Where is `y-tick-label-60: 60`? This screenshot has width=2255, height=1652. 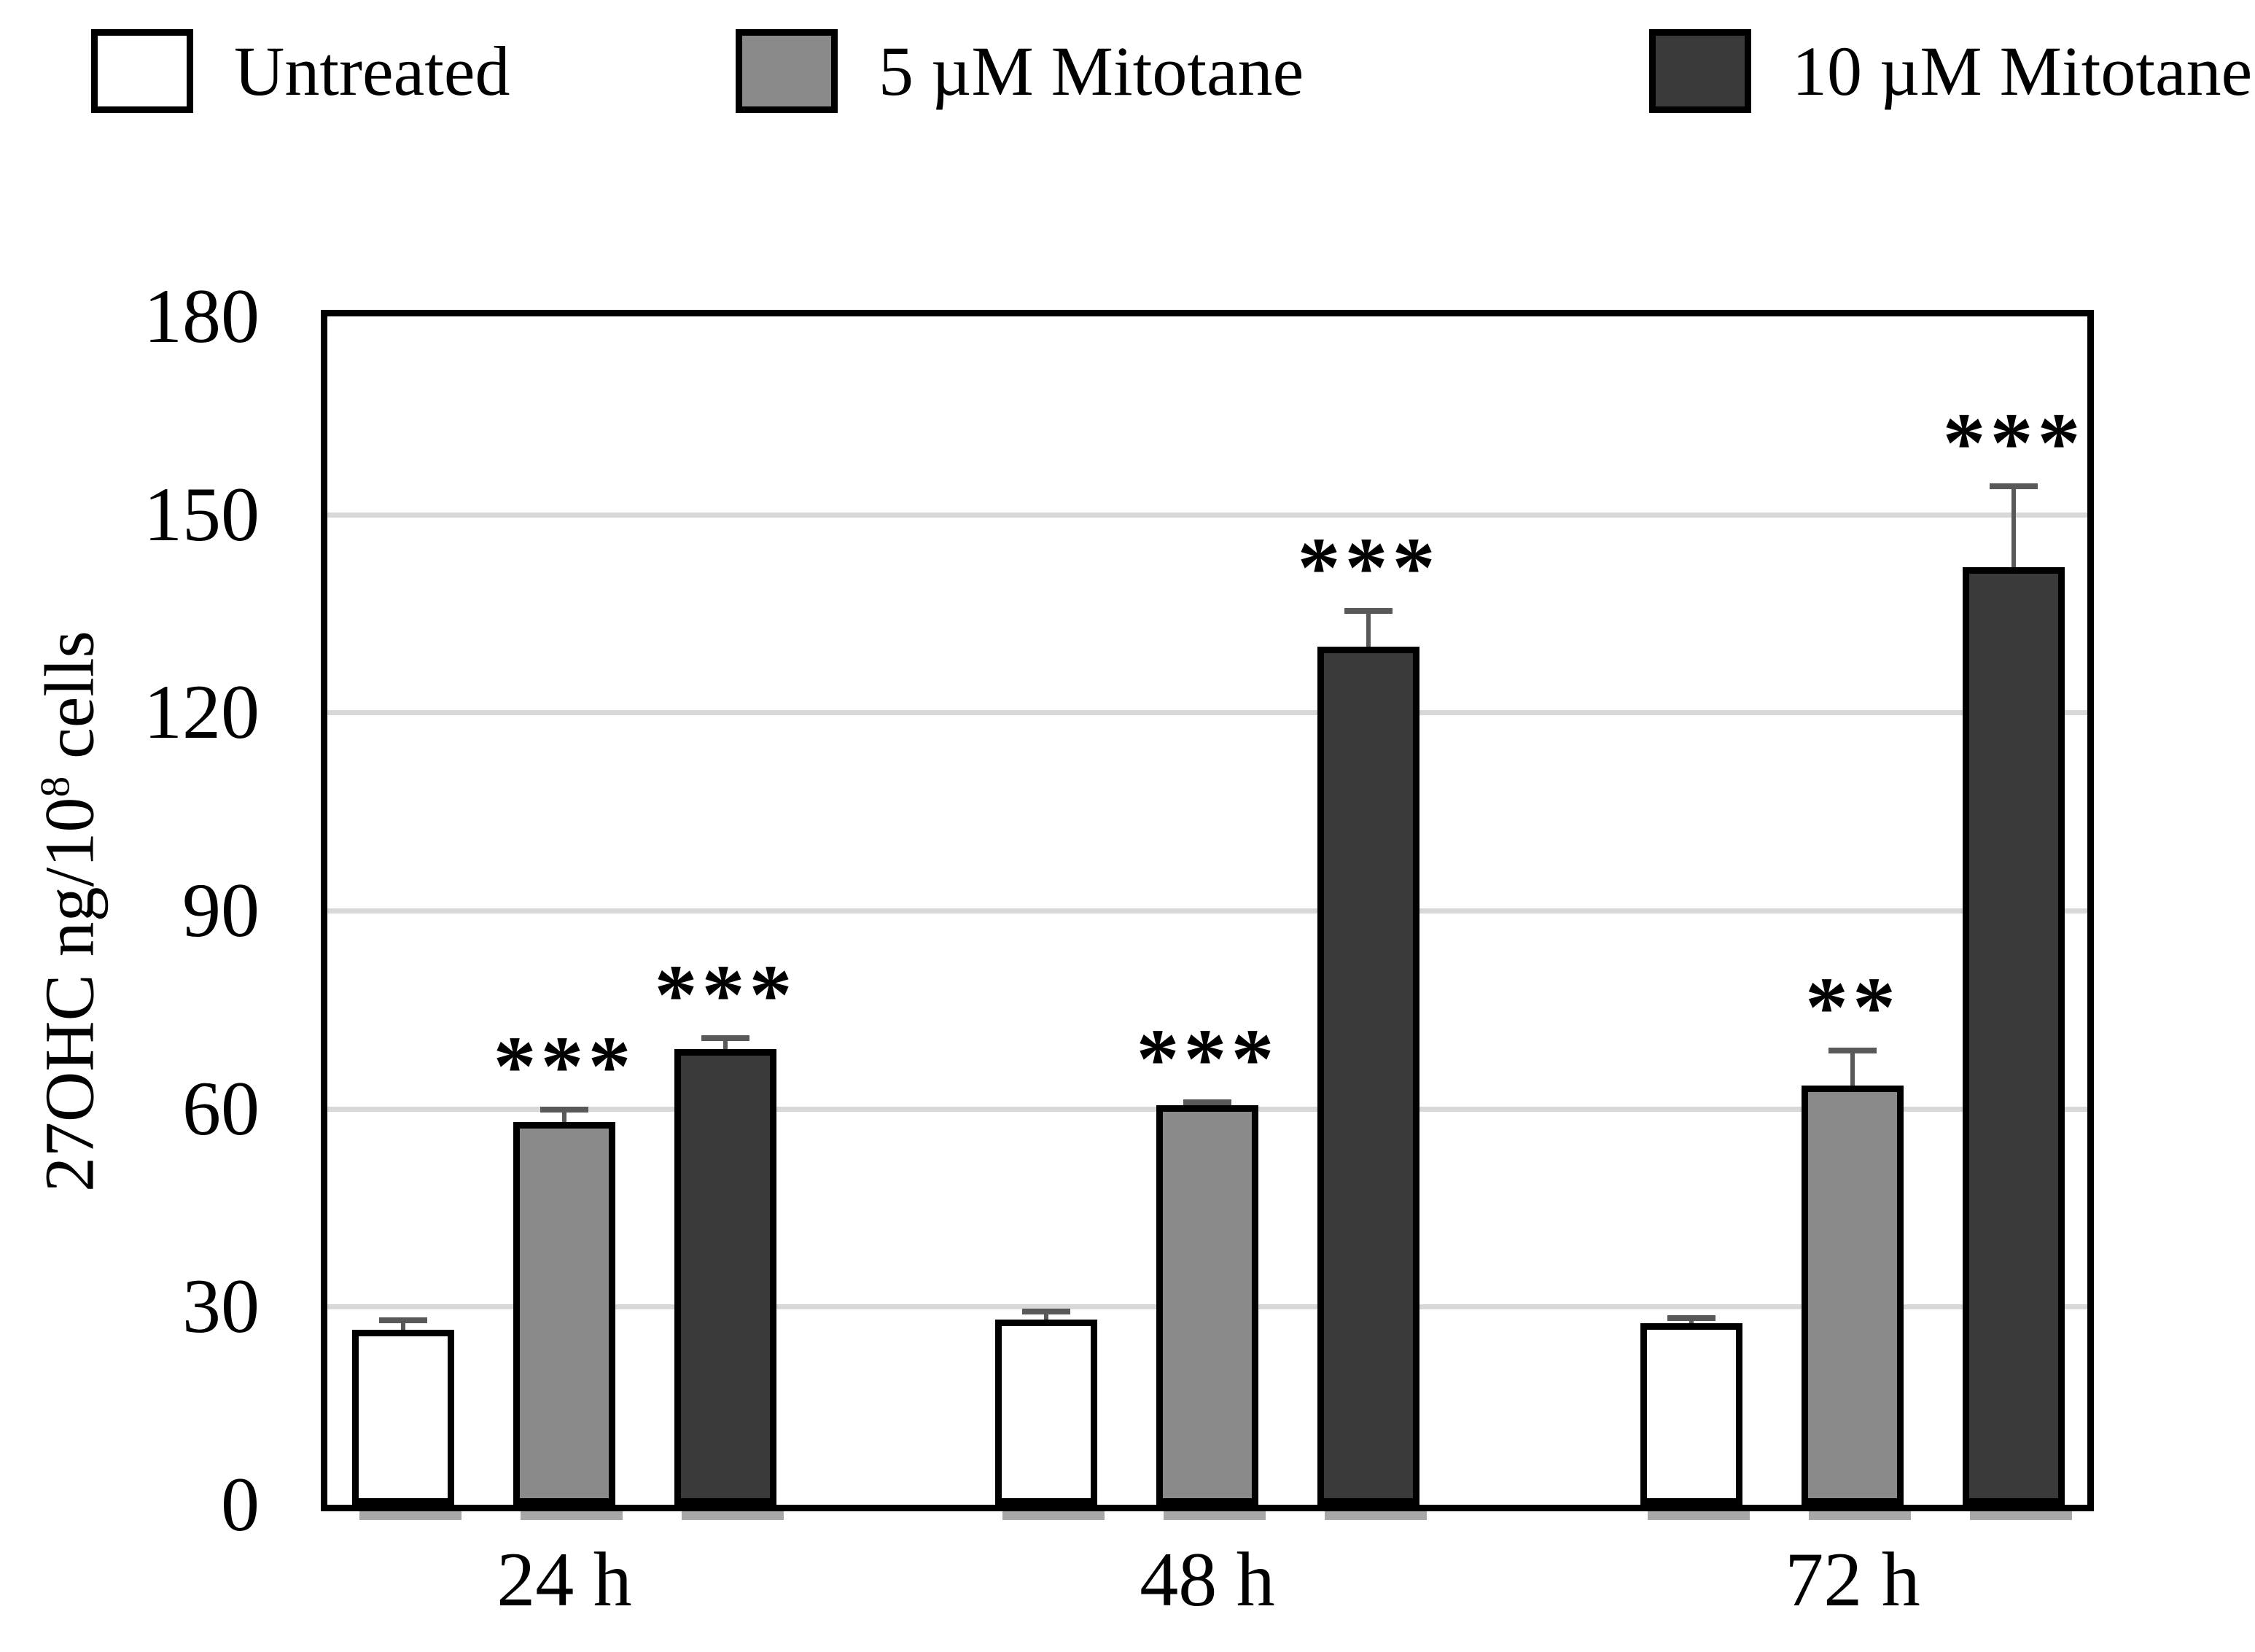
y-tick-label-60: 60 is located at coordinates (221, 1108).